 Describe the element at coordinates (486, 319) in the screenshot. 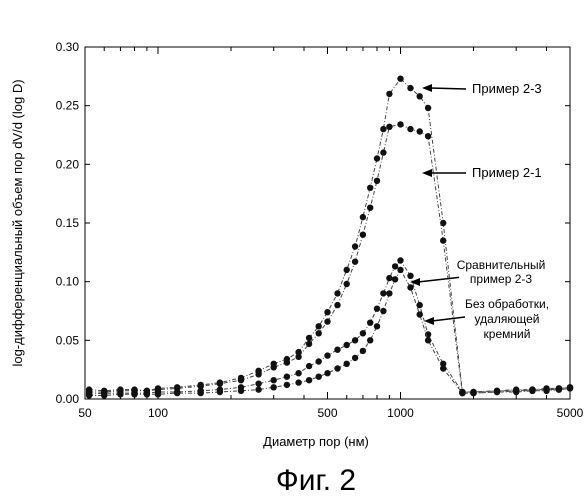

I see `annotation-4: Без обработки,удаляющейкремний` at that location.